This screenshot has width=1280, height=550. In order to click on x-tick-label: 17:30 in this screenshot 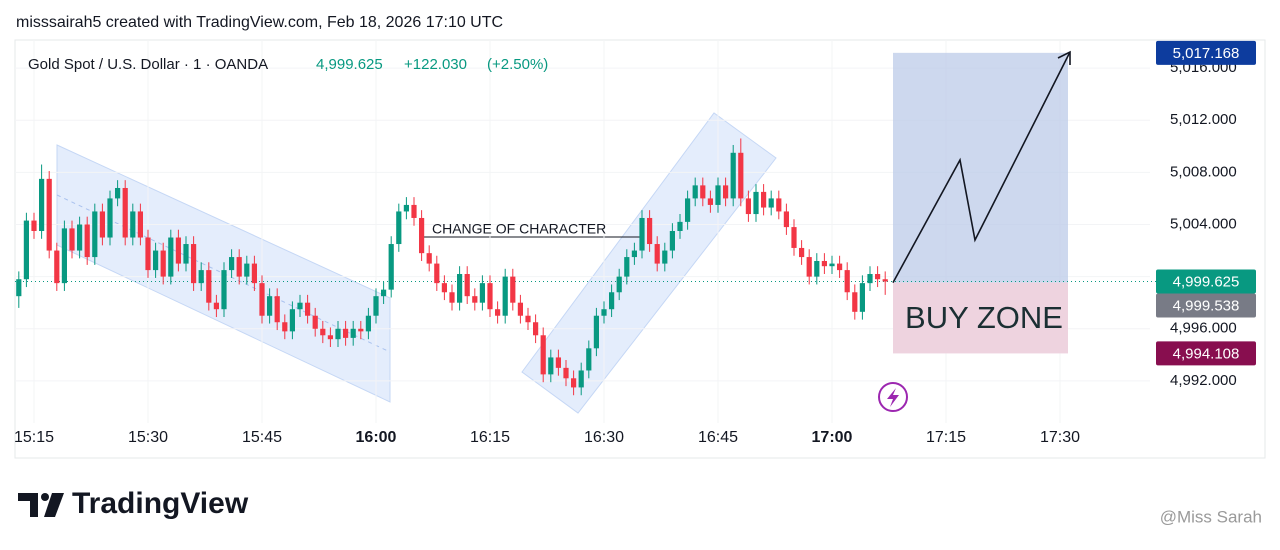, I will do `click(1060, 437)`.